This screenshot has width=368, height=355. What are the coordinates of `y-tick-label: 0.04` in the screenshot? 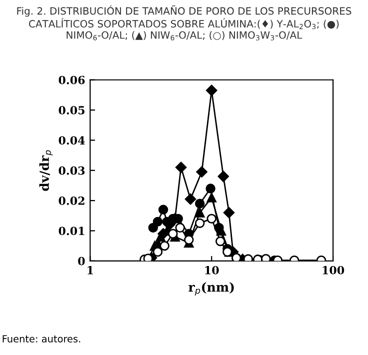 It's located at (71, 140).